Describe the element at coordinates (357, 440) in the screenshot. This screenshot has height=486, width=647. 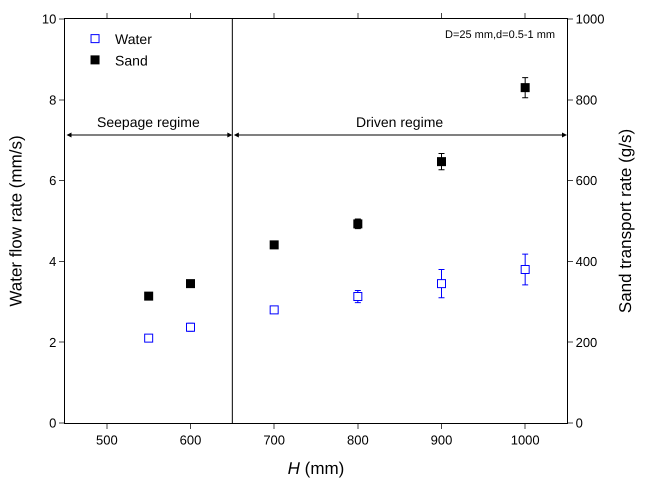
I see `x-tick-label: 800` at that location.